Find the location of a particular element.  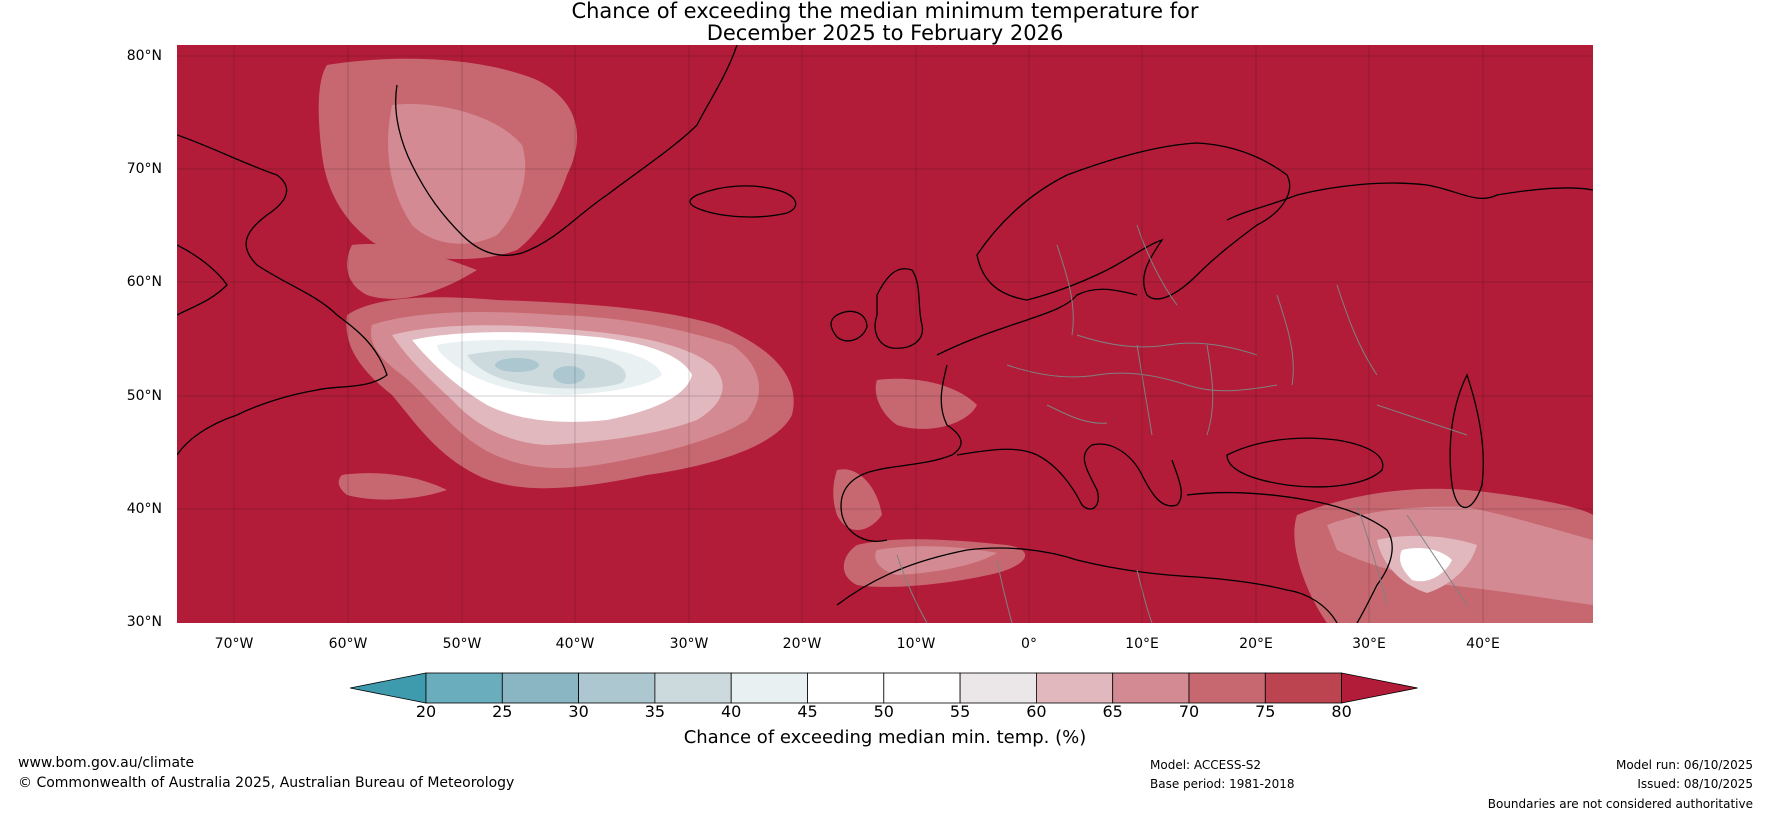

lon-label-20e: 20°E is located at coordinates (1256, 644).